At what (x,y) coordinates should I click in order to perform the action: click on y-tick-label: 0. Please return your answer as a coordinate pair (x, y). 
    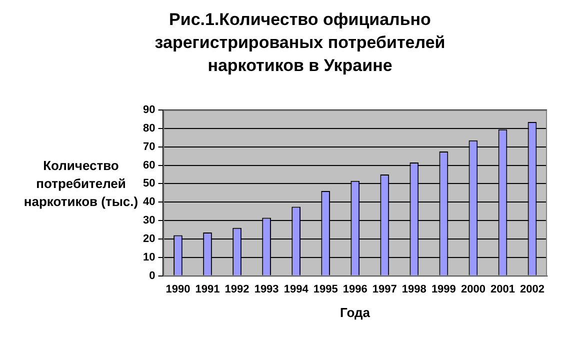
    Looking at the image, I should click on (152, 276).